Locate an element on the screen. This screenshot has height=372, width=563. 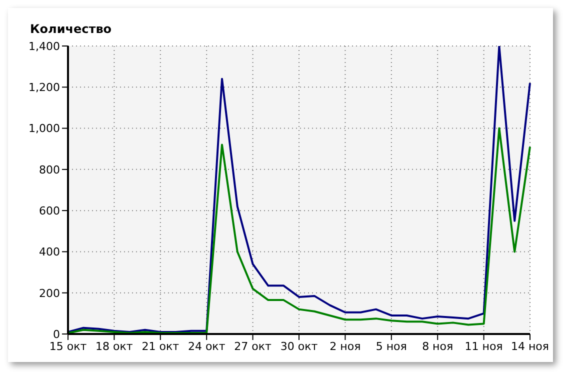
x-tick-label: 30 окт is located at coordinates (299, 346).